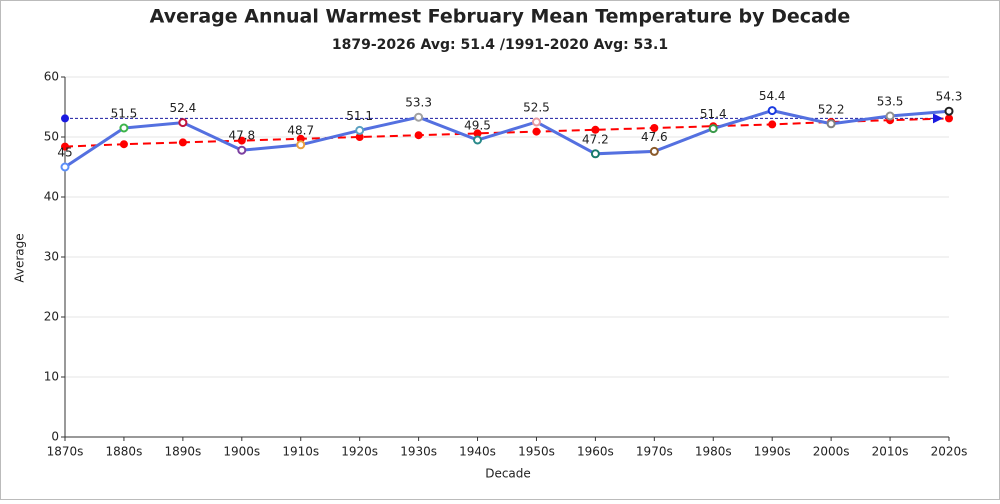 The width and height of the screenshot is (1000, 504). I want to click on chart-subtitle: 1879-2026 Avg: 51.4 /1991-2020 Avg: 53.1, so click(500, 45).